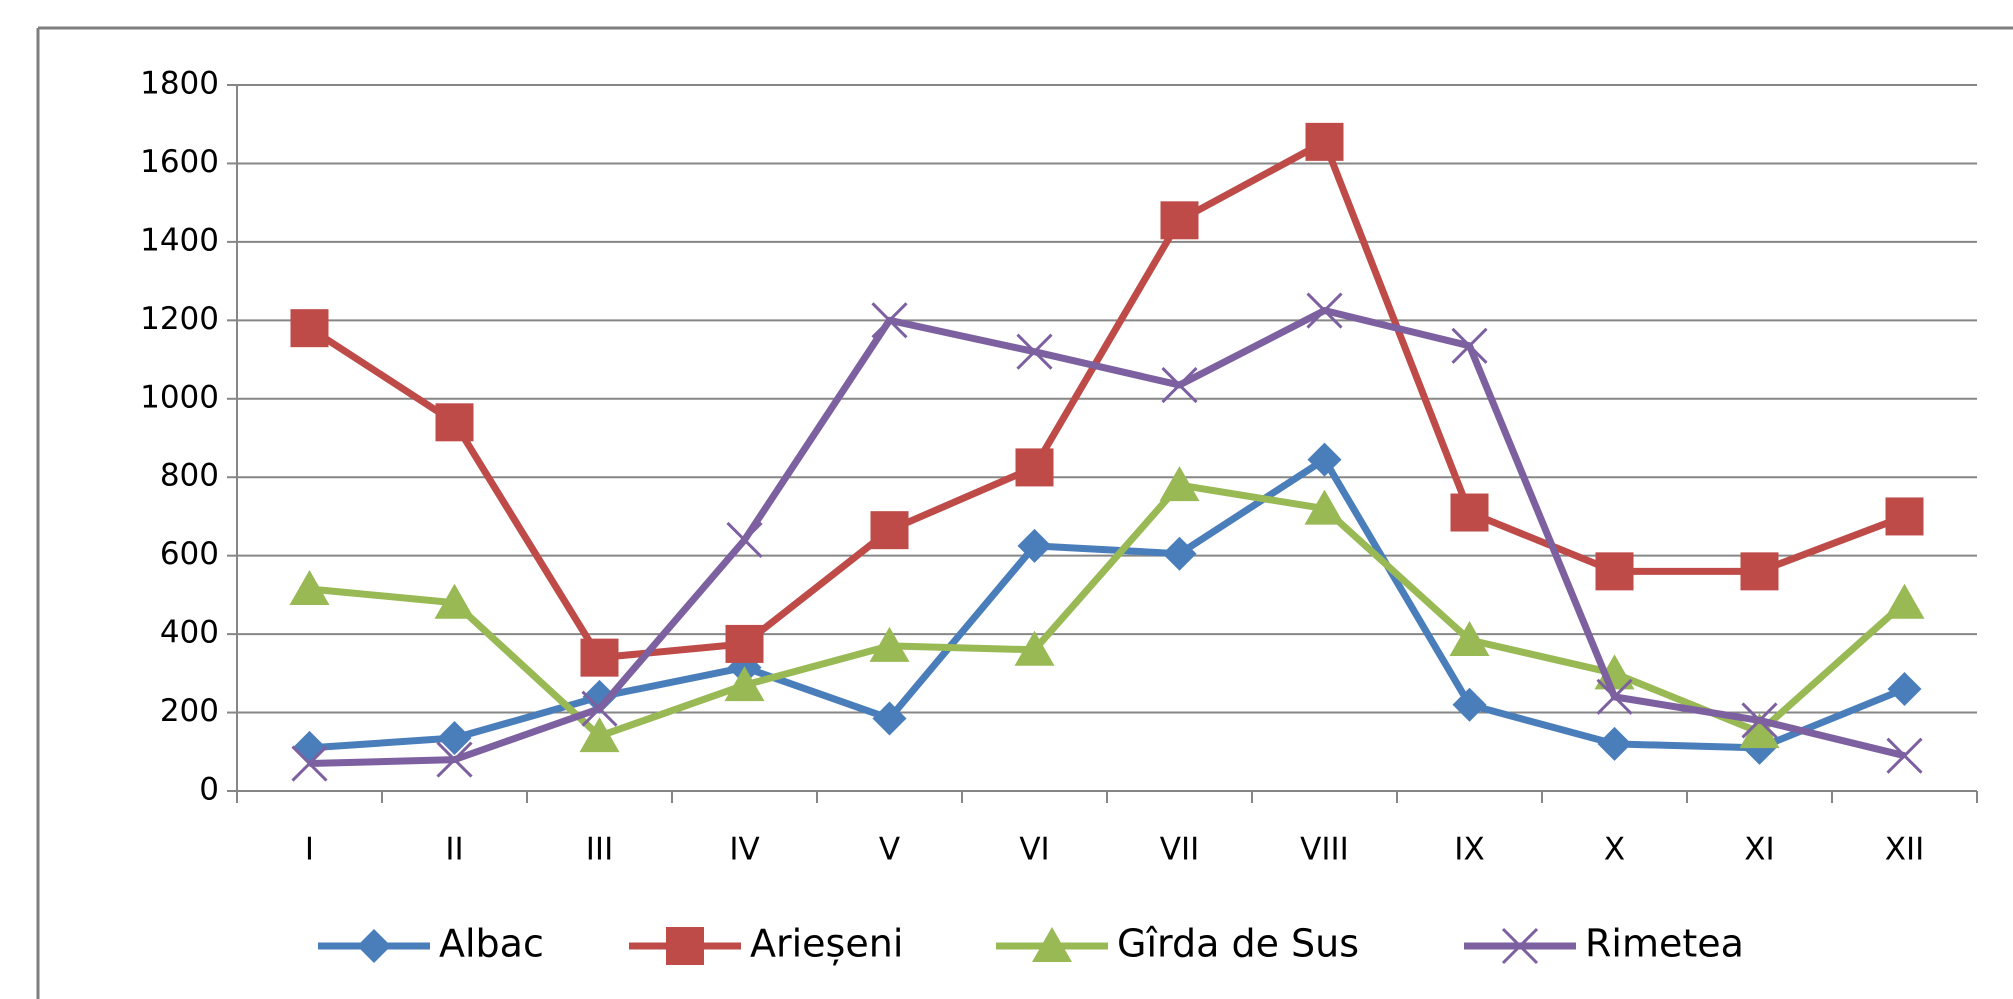  Describe the element at coordinates (1469, 850) in the screenshot. I see `x-tick-label: IX` at that location.